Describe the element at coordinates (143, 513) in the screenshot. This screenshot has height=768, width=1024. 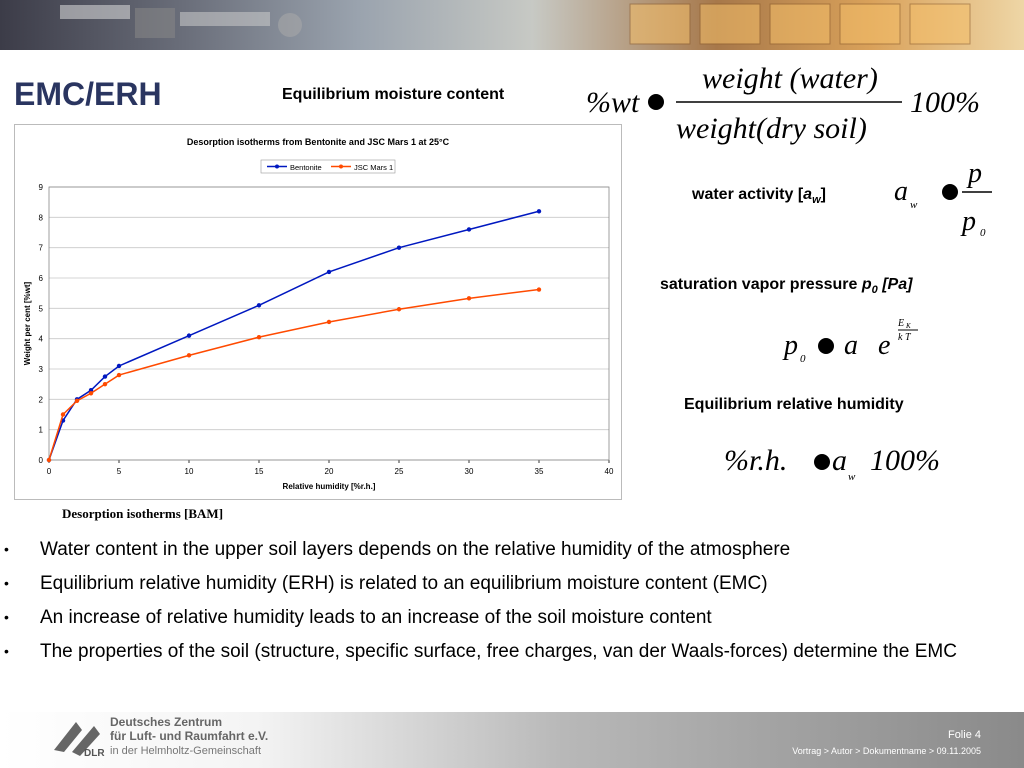
I see `chart-caption: Desorption isotherms [BAM]` at that location.